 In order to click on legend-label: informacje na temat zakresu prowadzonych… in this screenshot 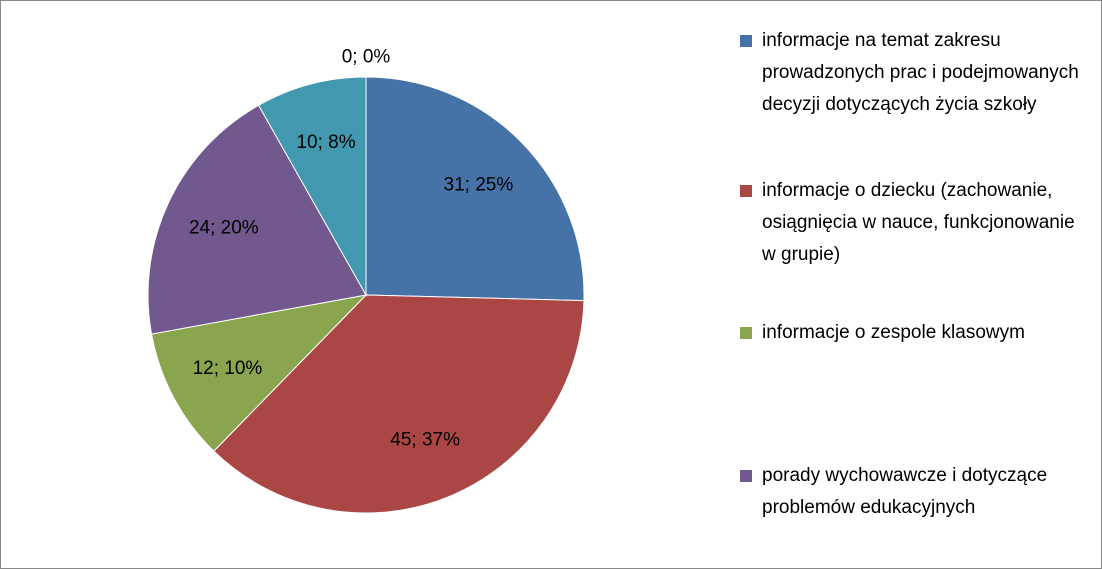, I will do `click(920, 72)`.